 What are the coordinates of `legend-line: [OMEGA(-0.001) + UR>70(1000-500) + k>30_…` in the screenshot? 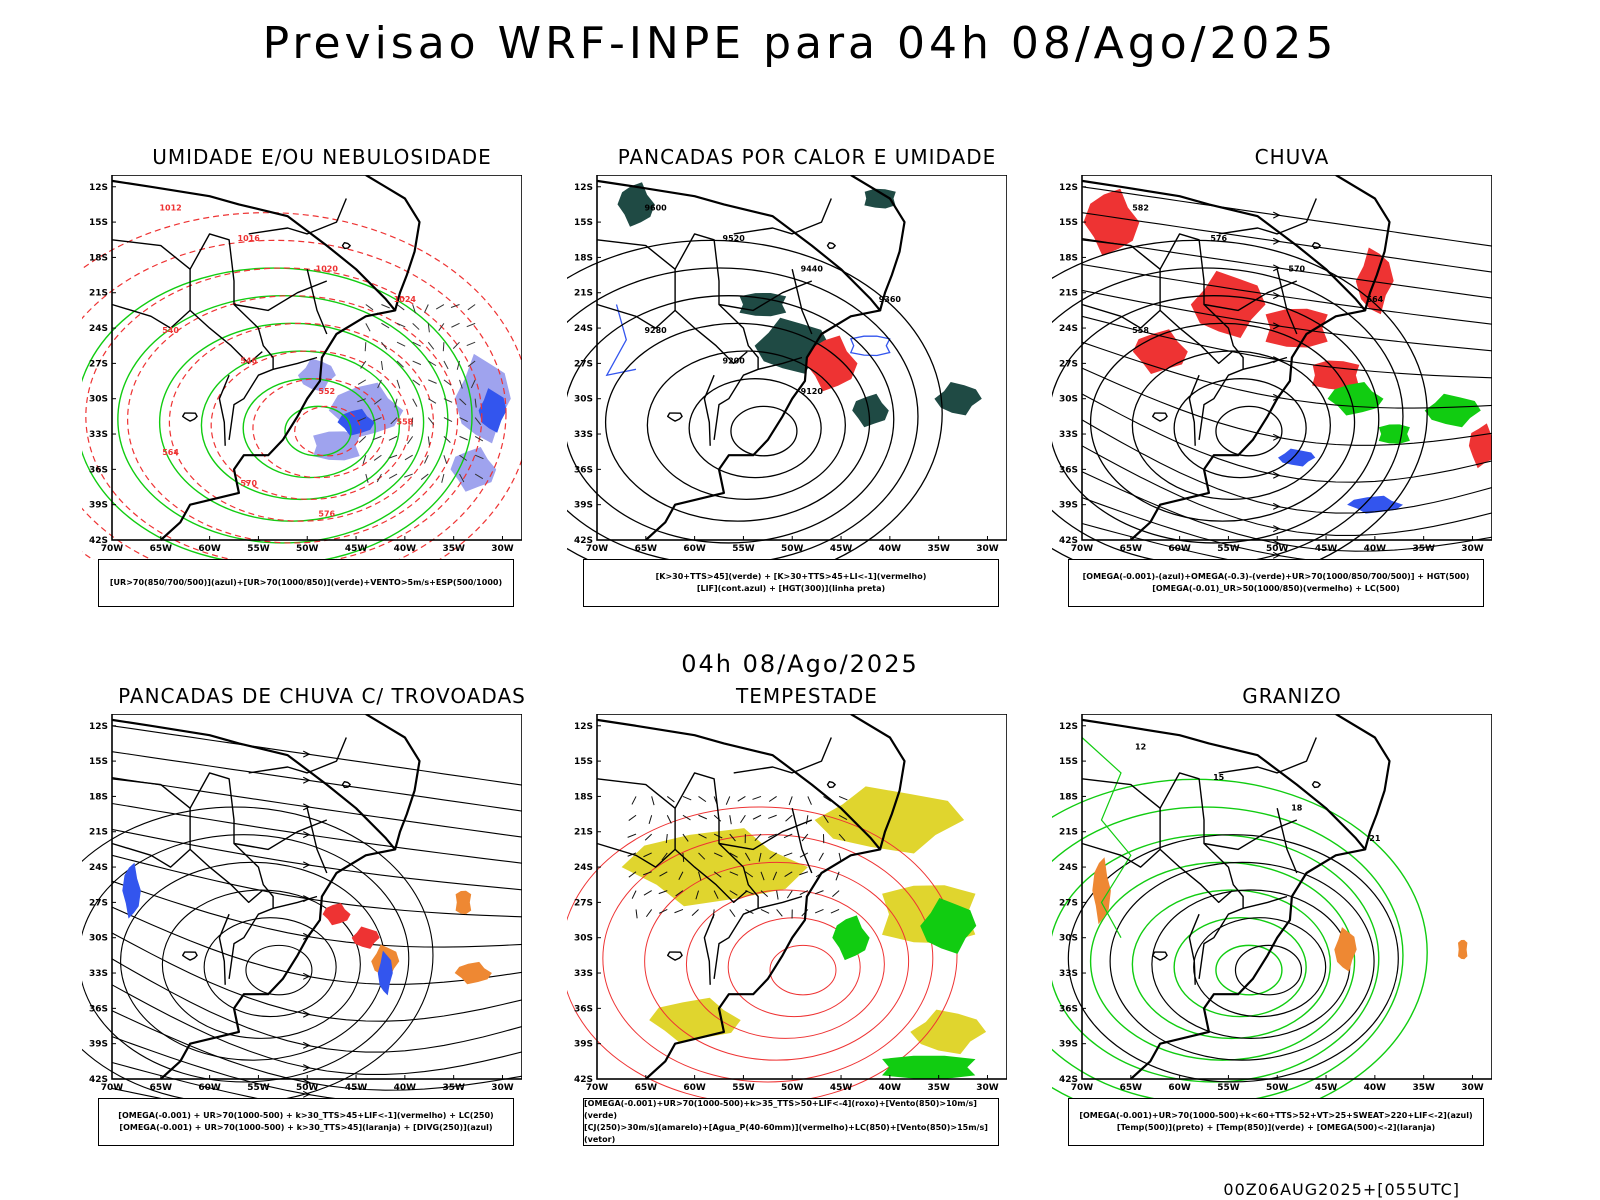 It's located at (306, 1127).